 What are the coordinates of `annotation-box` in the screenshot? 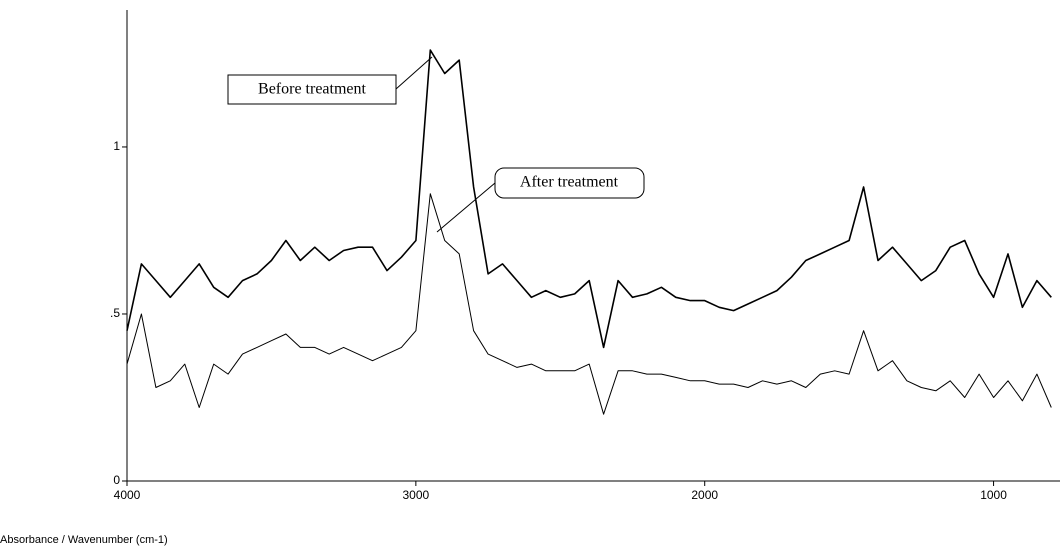 It's located at (312, 89).